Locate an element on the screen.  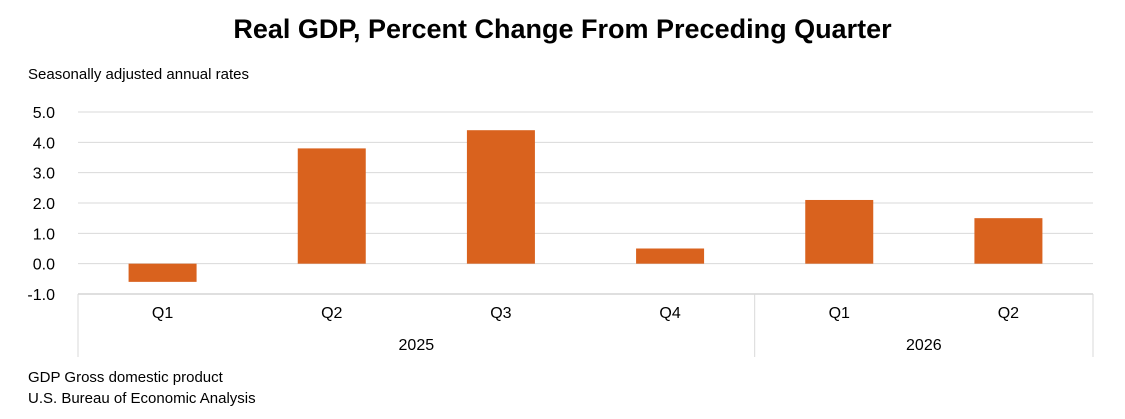
x-axis: Q1 Q2 Q3 Q4 Q1 Q2 2025 2026 is located at coordinates (585, 325).